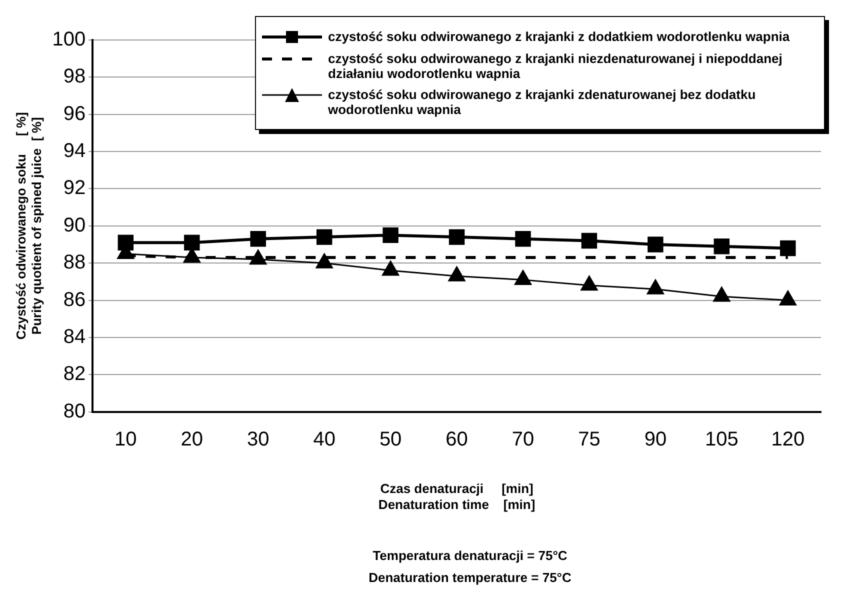 This screenshot has width=846, height=602. I want to click on y-tick-label: 88, so click(74, 263).